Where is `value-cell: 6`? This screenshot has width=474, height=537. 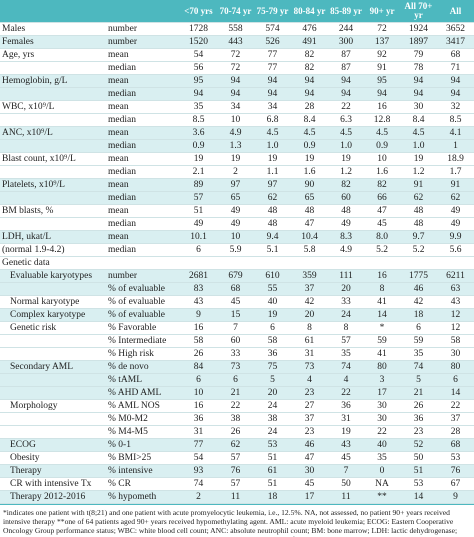
value-cell: 6 is located at coordinates (272, 327).